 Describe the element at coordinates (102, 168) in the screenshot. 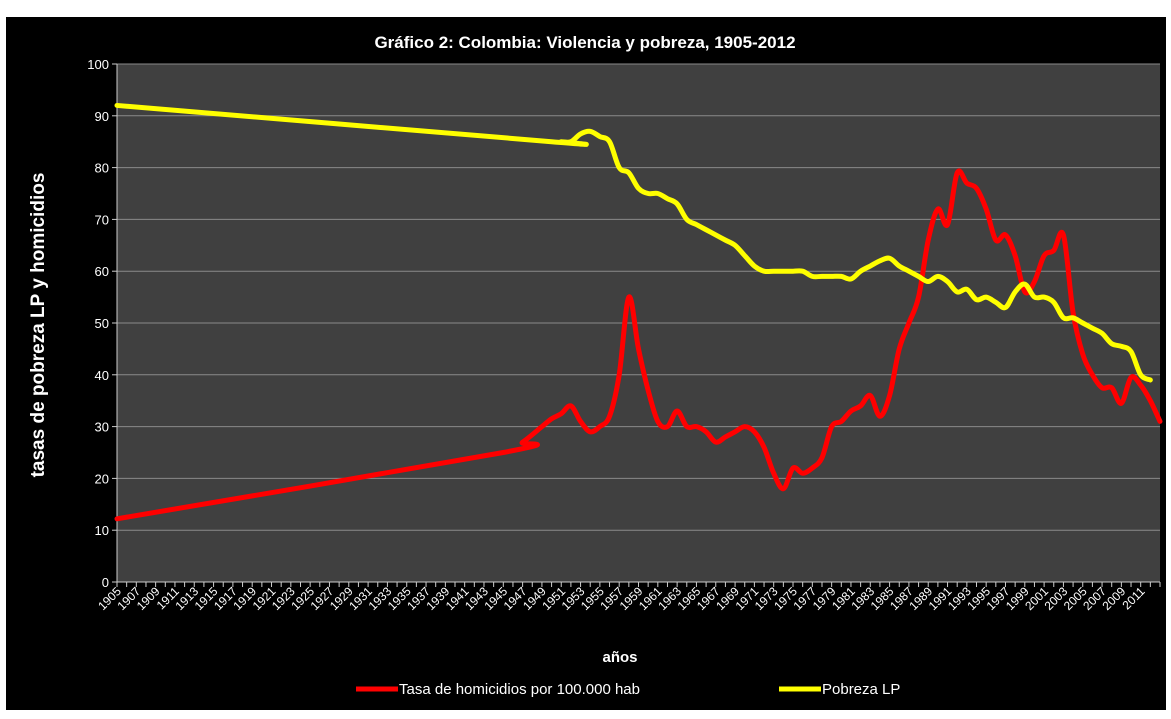

I see `y-tick-label: 80` at that location.